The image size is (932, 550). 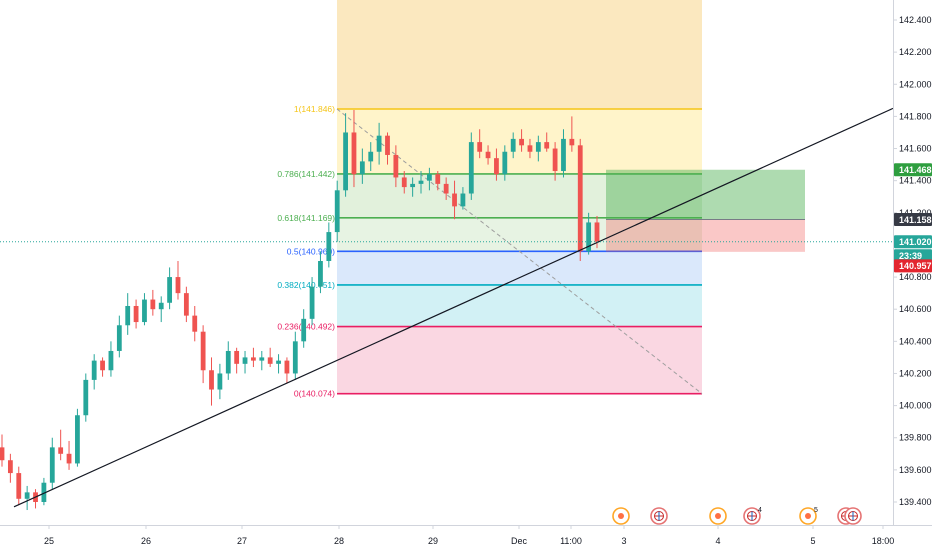 I want to click on x-tick-label: 18:00, so click(x=883, y=541).